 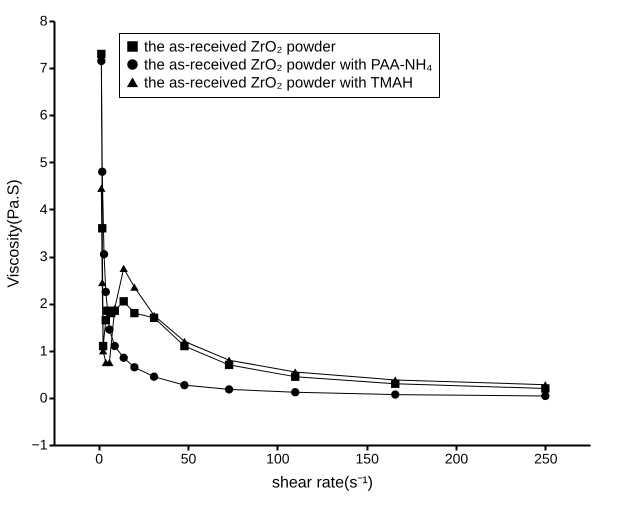 What do you see at coordinates (188, 458) in the screenshot?
I see `x-tick-label: 50` at bounding box center [188, 458].